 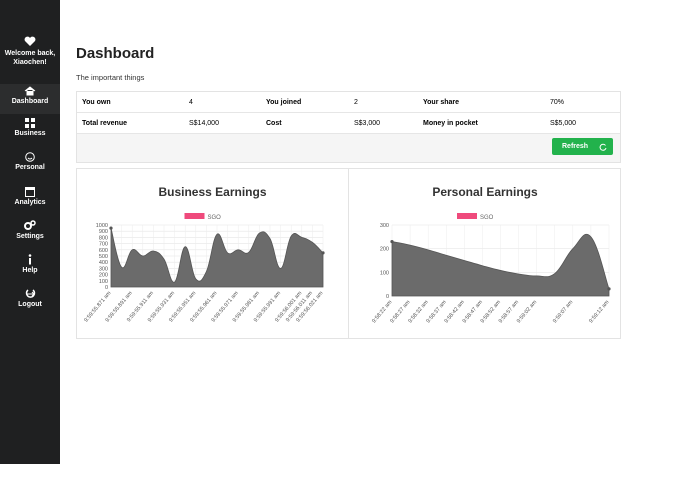 I want to click on nav-item: Personal, so click(x=30, y=161).